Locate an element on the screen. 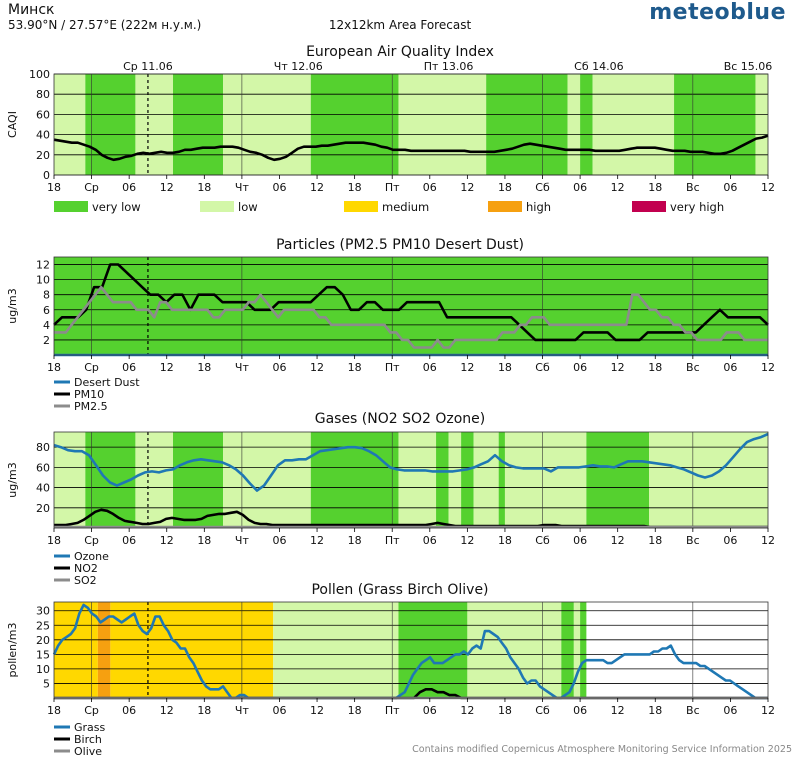  legend-label: very high is located at coordinates (697, 207).